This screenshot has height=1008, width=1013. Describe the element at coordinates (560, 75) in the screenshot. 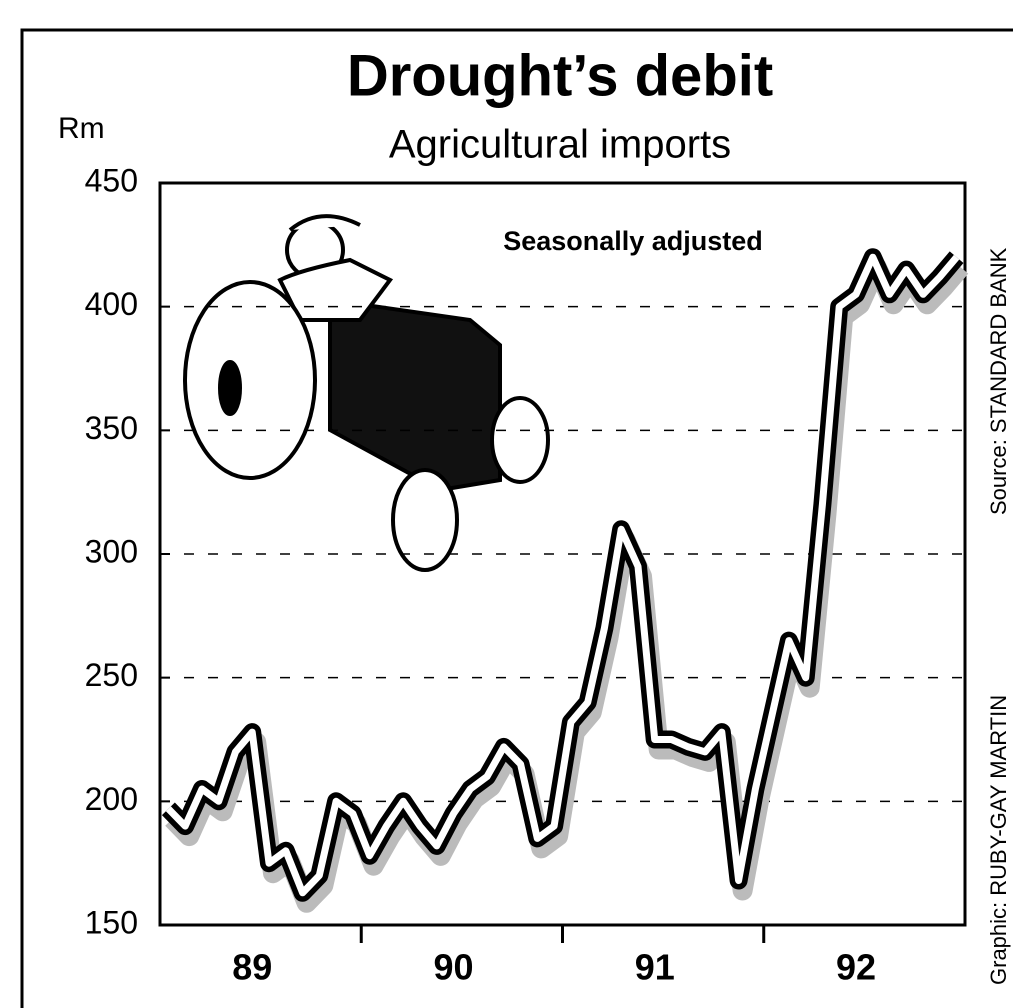

I see `chart-title: Drought’s debit` at that location.